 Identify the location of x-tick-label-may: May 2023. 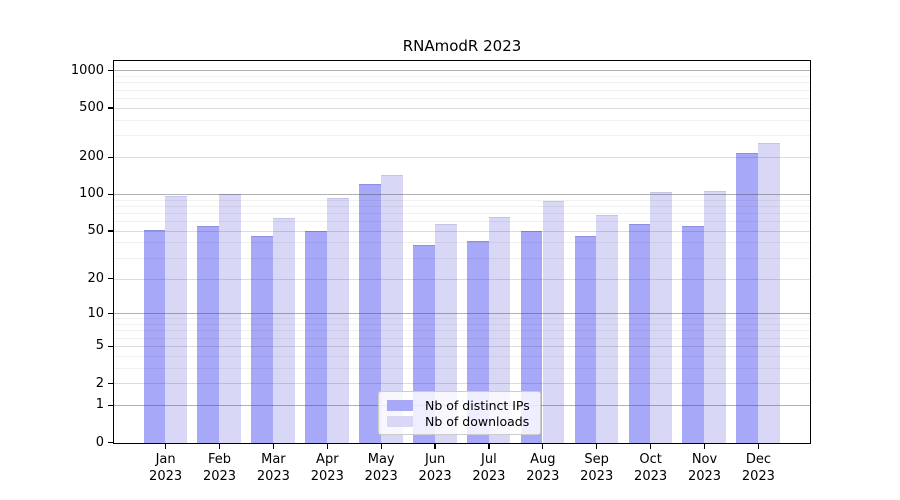
(381, 468).